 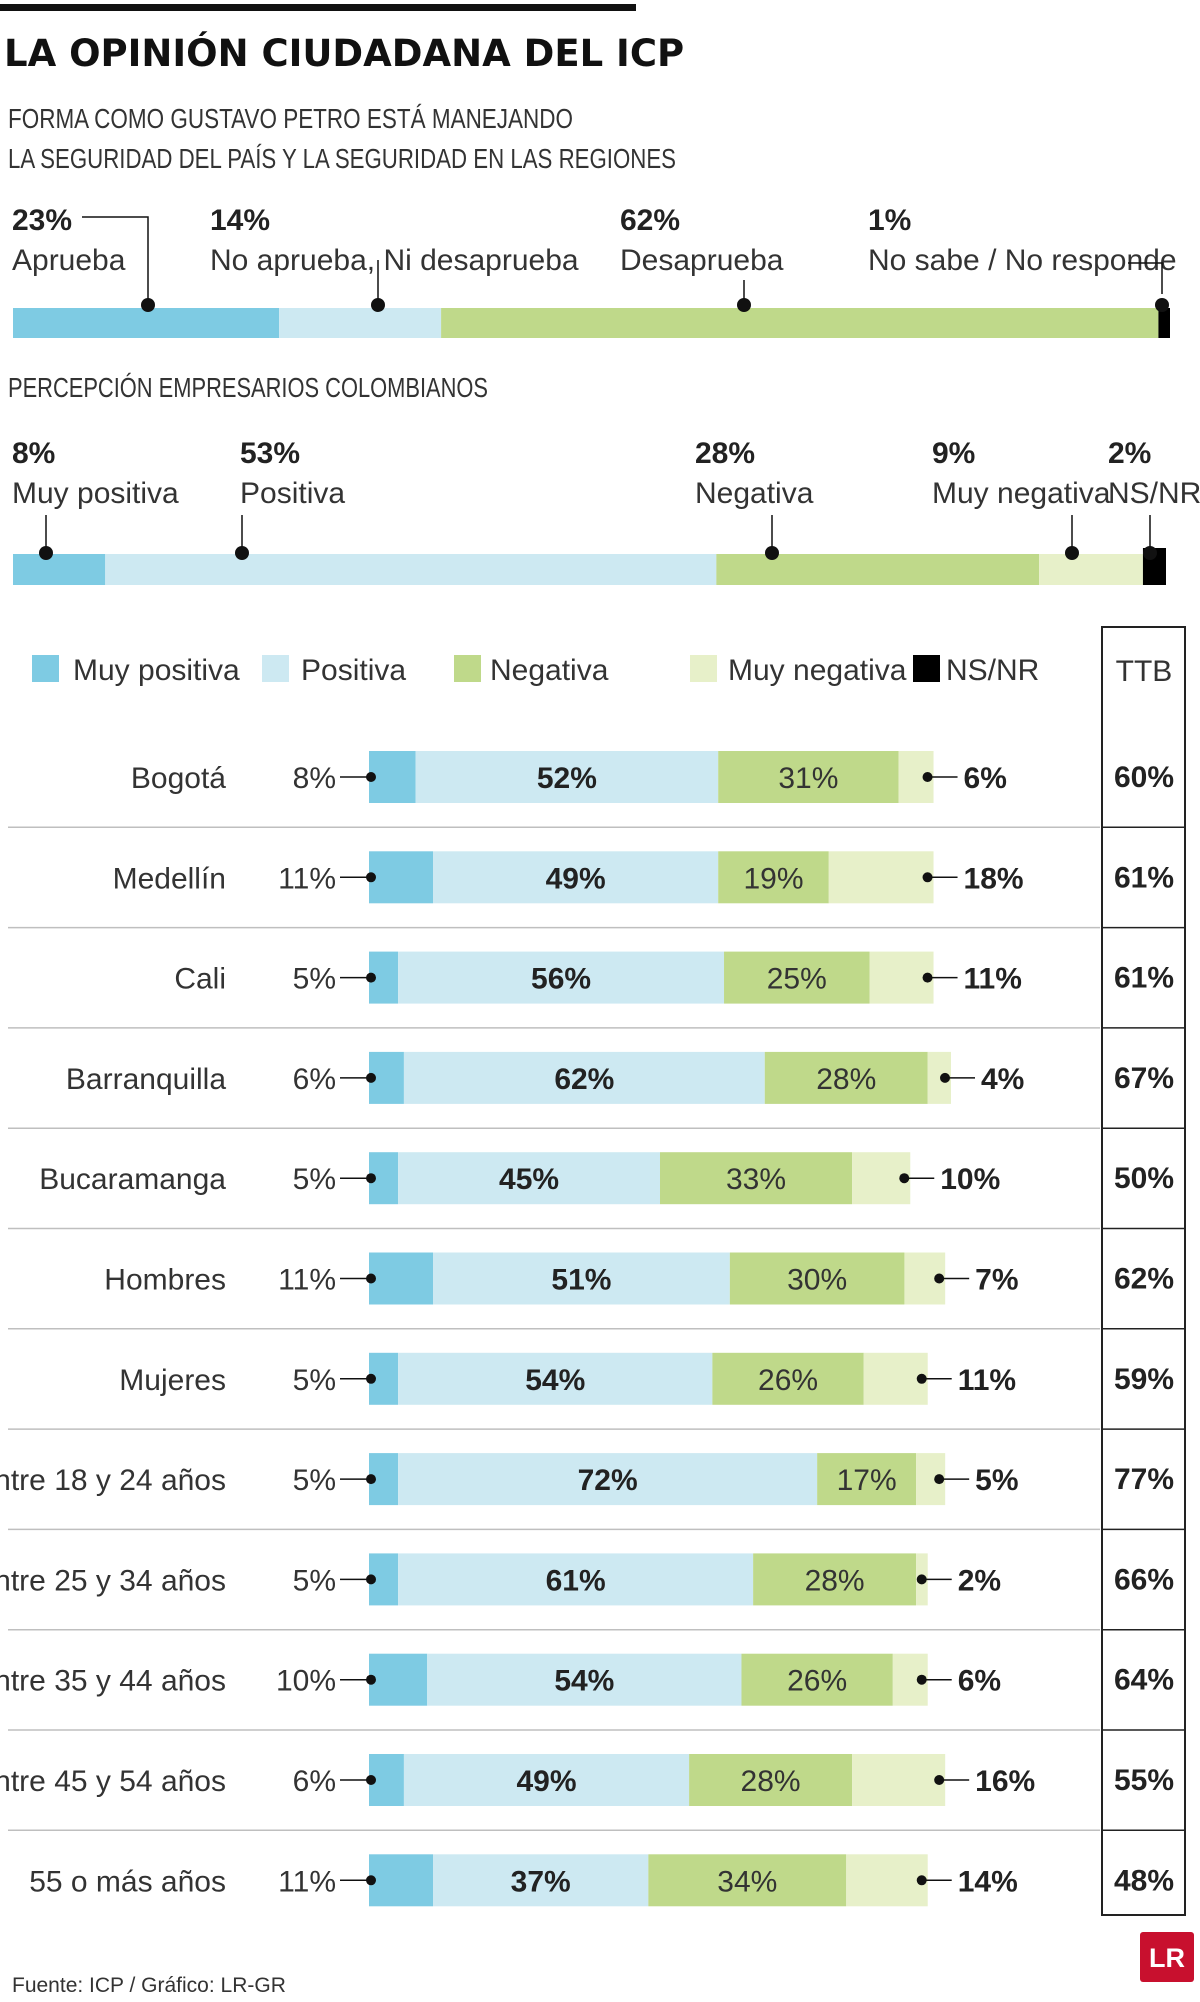 I want to click on segment-value-label: 8%, so click(x=33, y=453).